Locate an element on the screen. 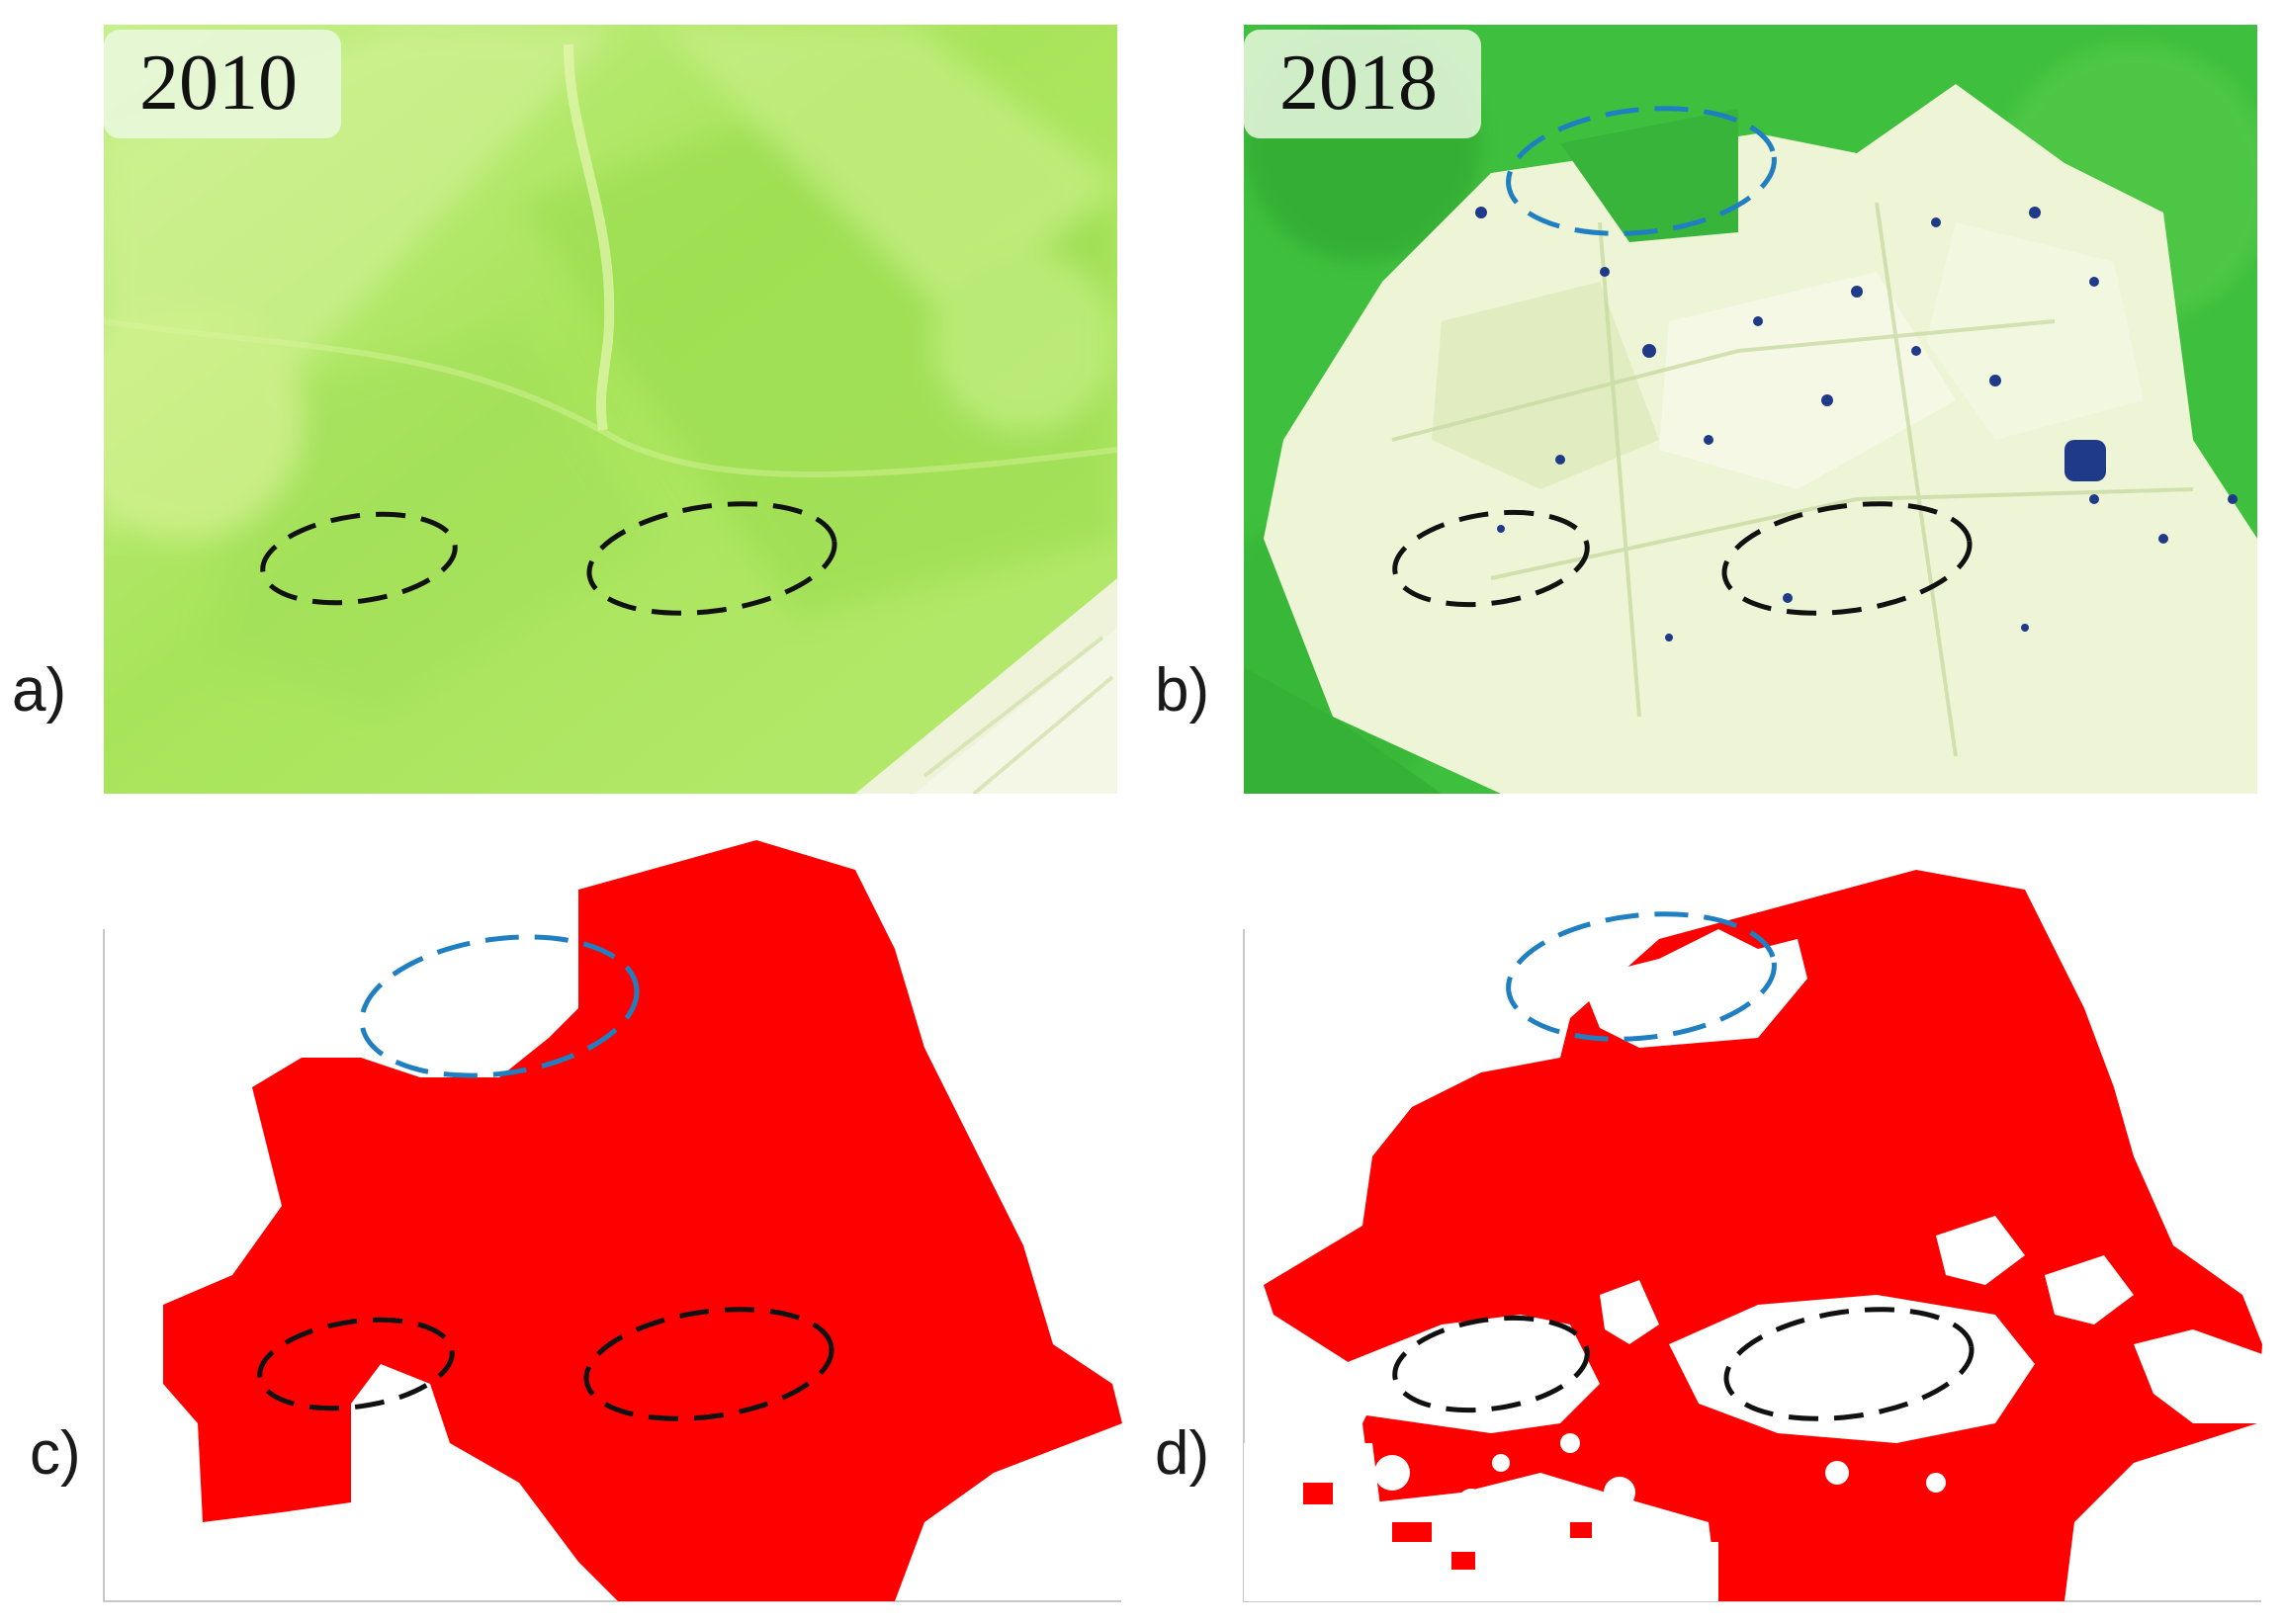 This screenshot has width=2283, height=1624. panel-b-label: b) is located at coordinates (1182, 690).